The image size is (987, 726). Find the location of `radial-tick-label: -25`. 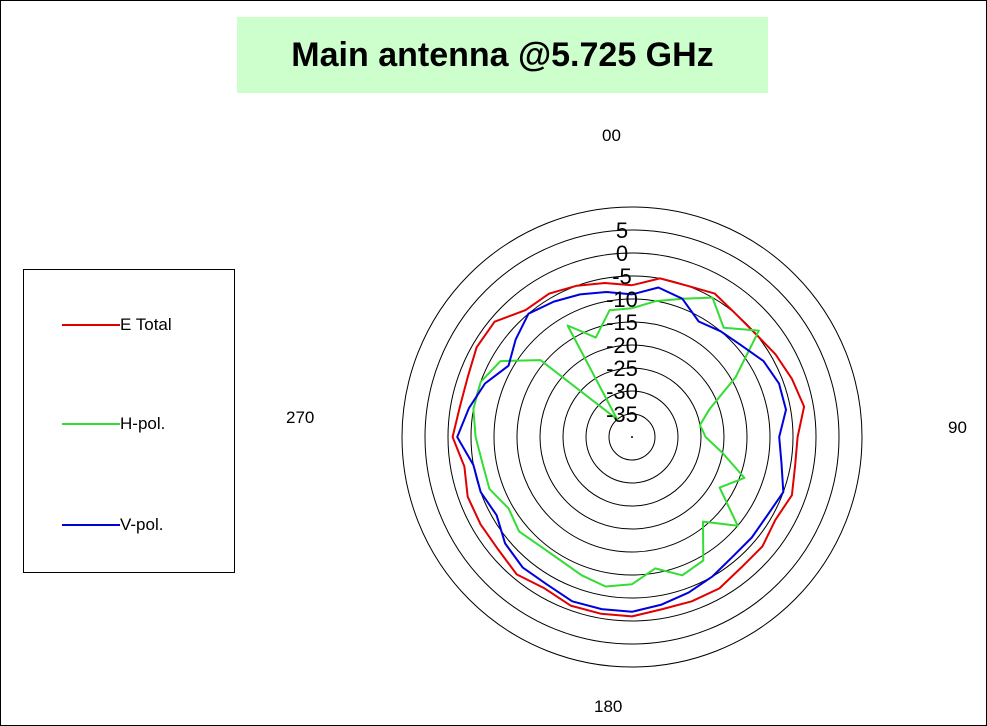

radial-tick-label: -25 is located at coordinates (622, 368).